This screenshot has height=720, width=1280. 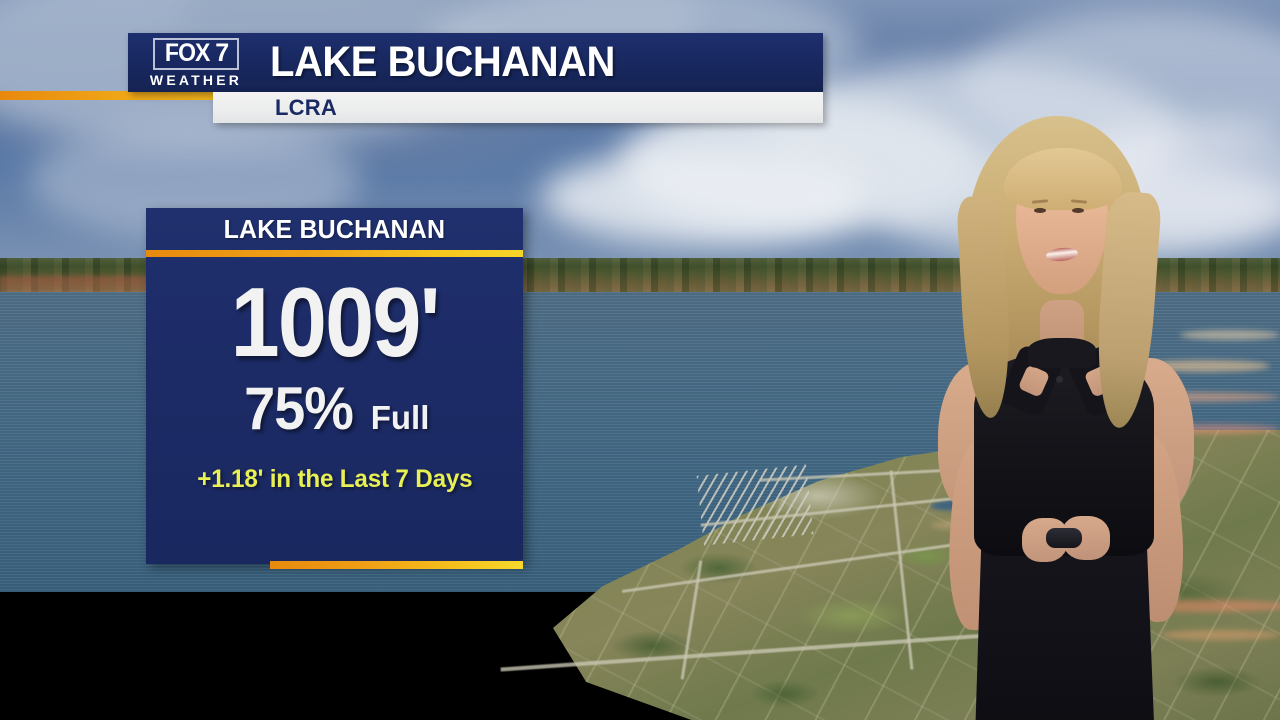 I want to click on panel-title: LAKE BUCHANAN, so click(x=334, y=229).